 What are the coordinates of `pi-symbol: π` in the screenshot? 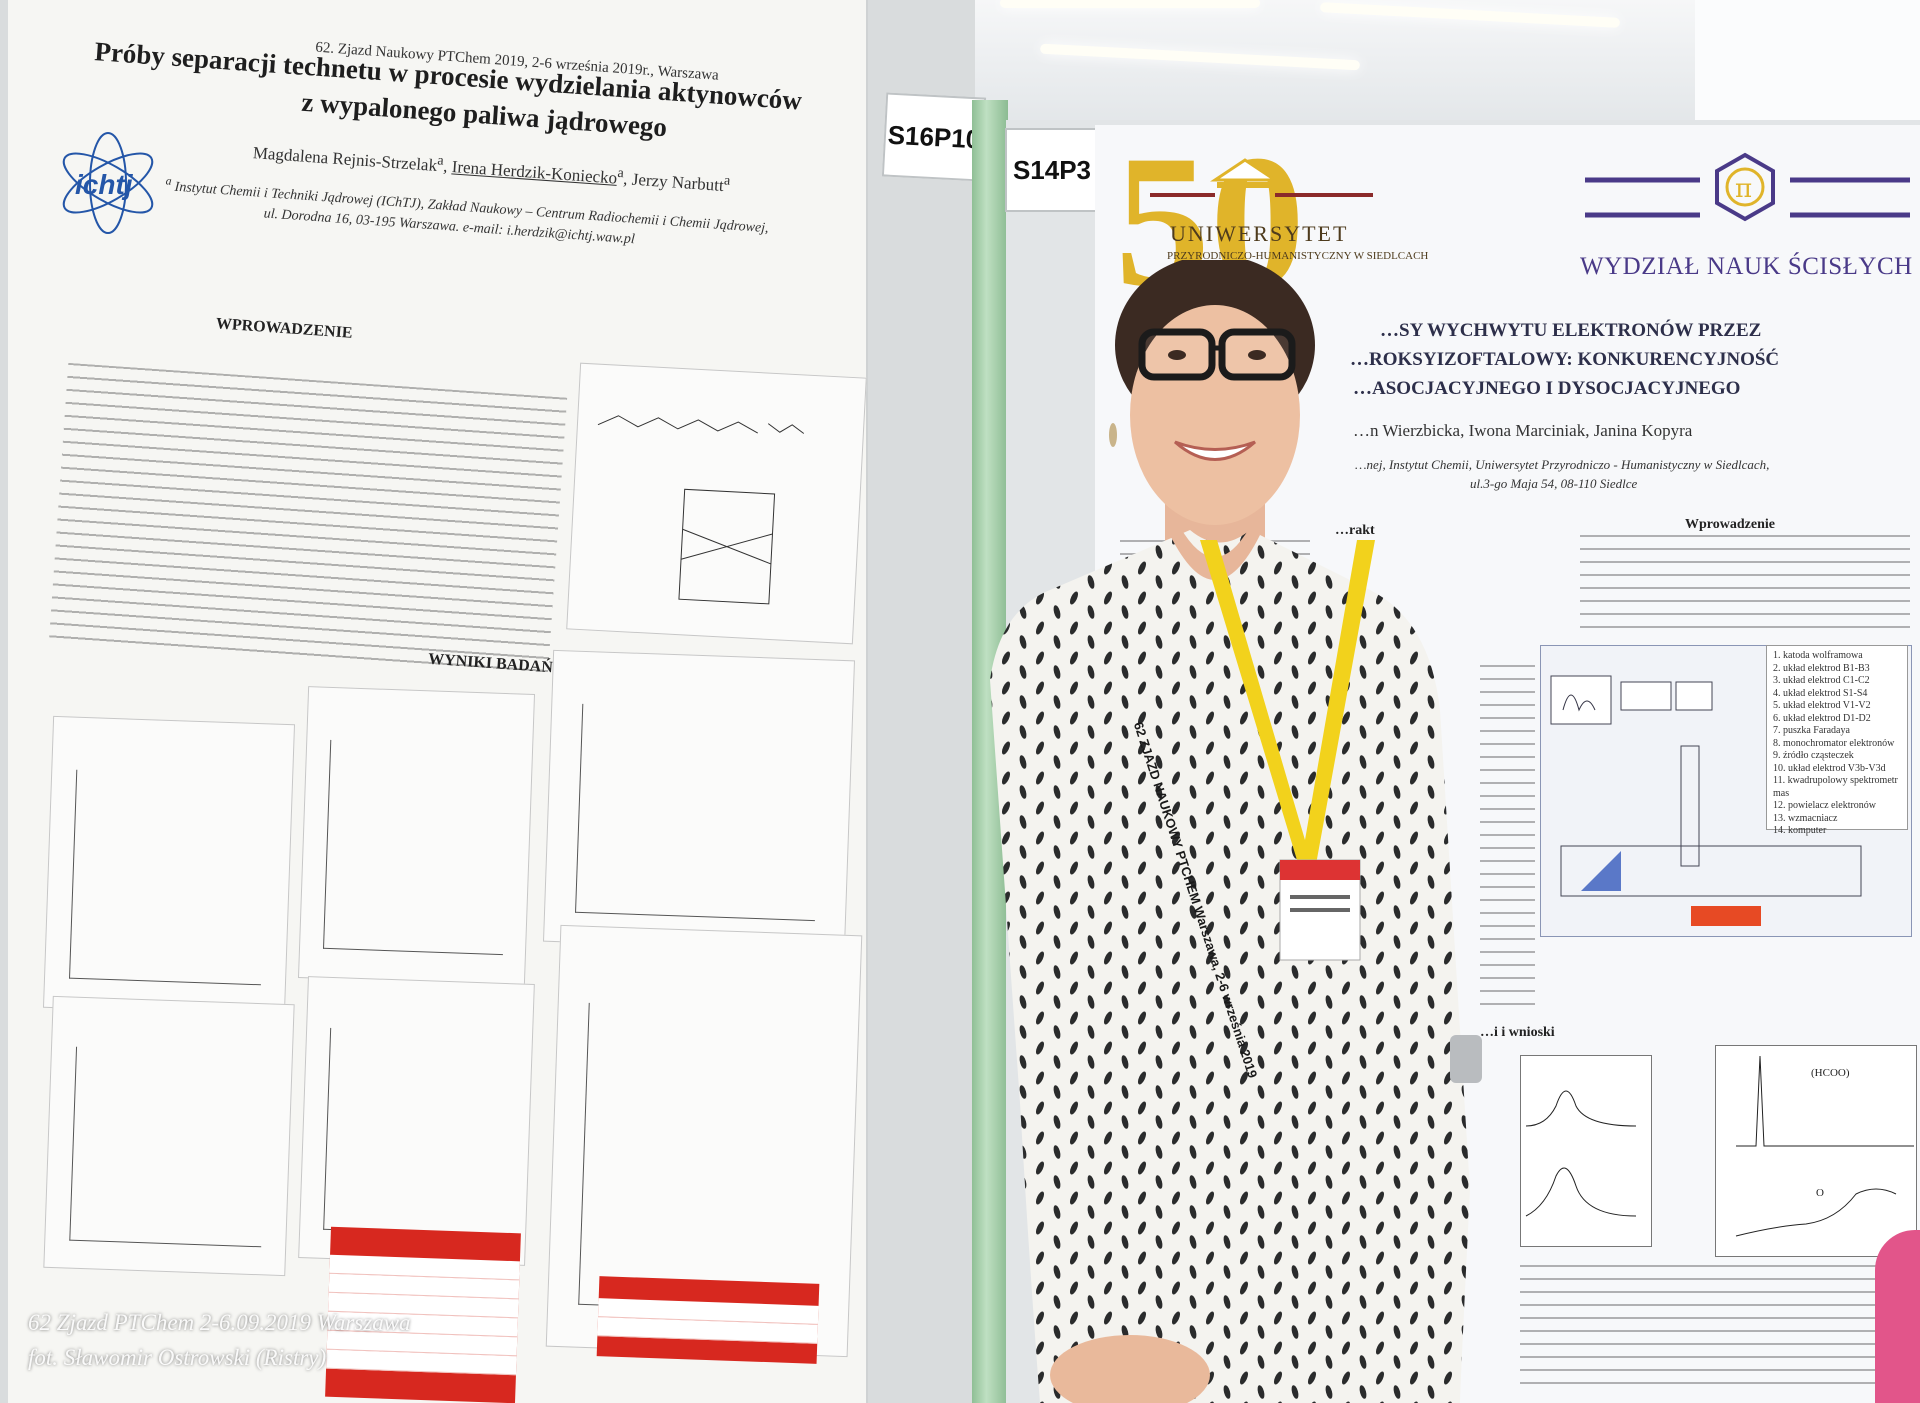 It's located at (1743, 189).